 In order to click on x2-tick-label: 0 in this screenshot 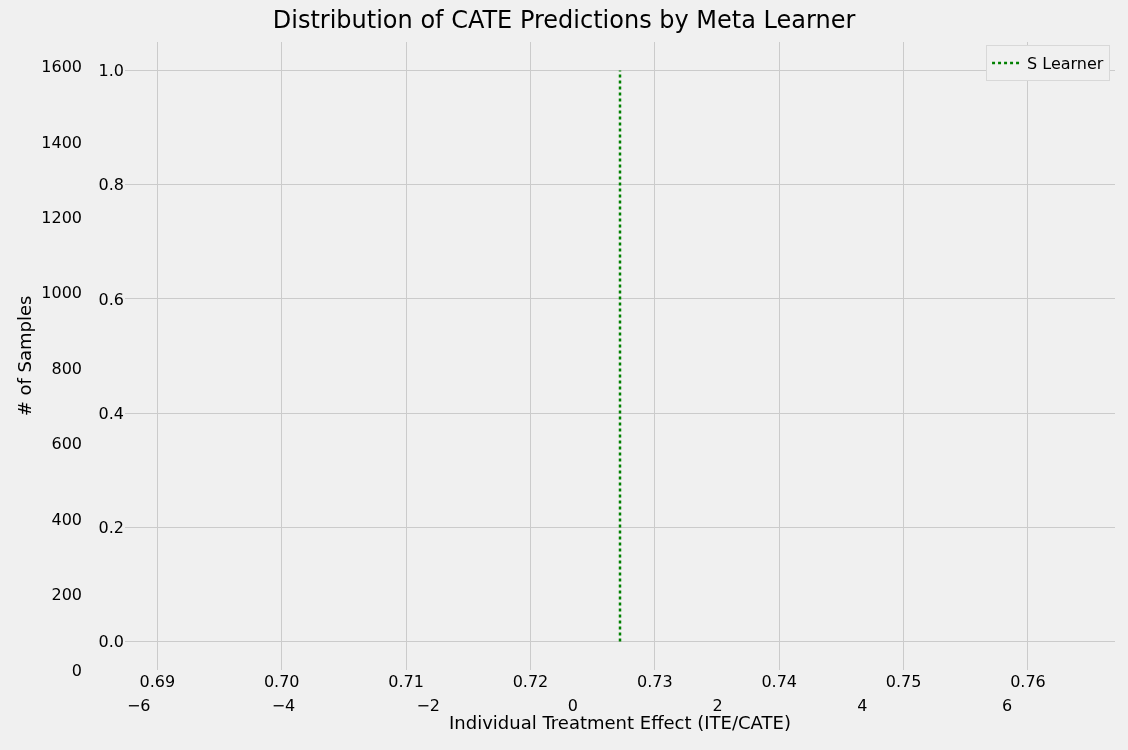, I will do `click(573, 705)`.